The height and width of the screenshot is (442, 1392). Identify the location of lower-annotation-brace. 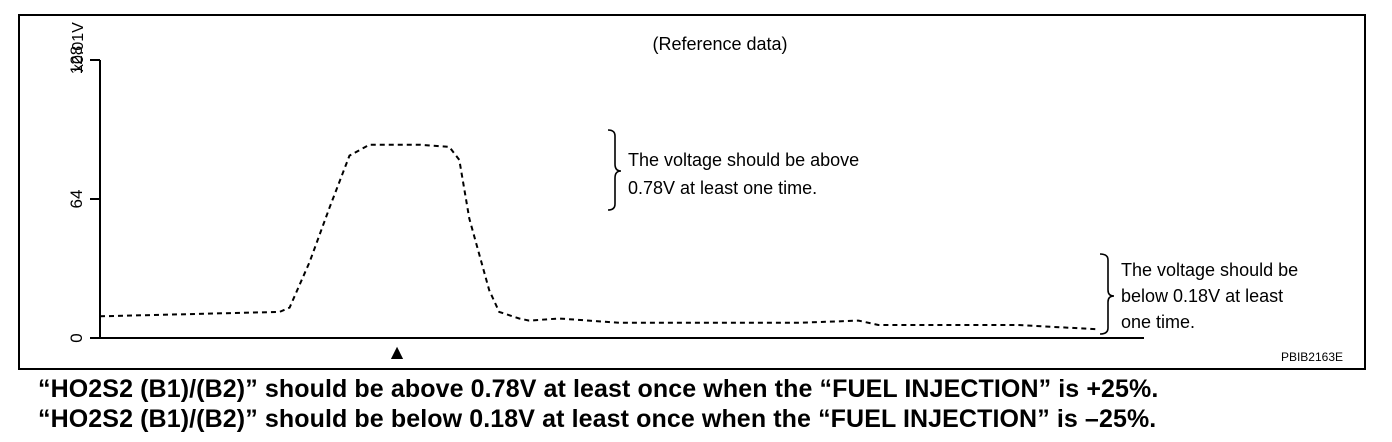
(1107, 294).